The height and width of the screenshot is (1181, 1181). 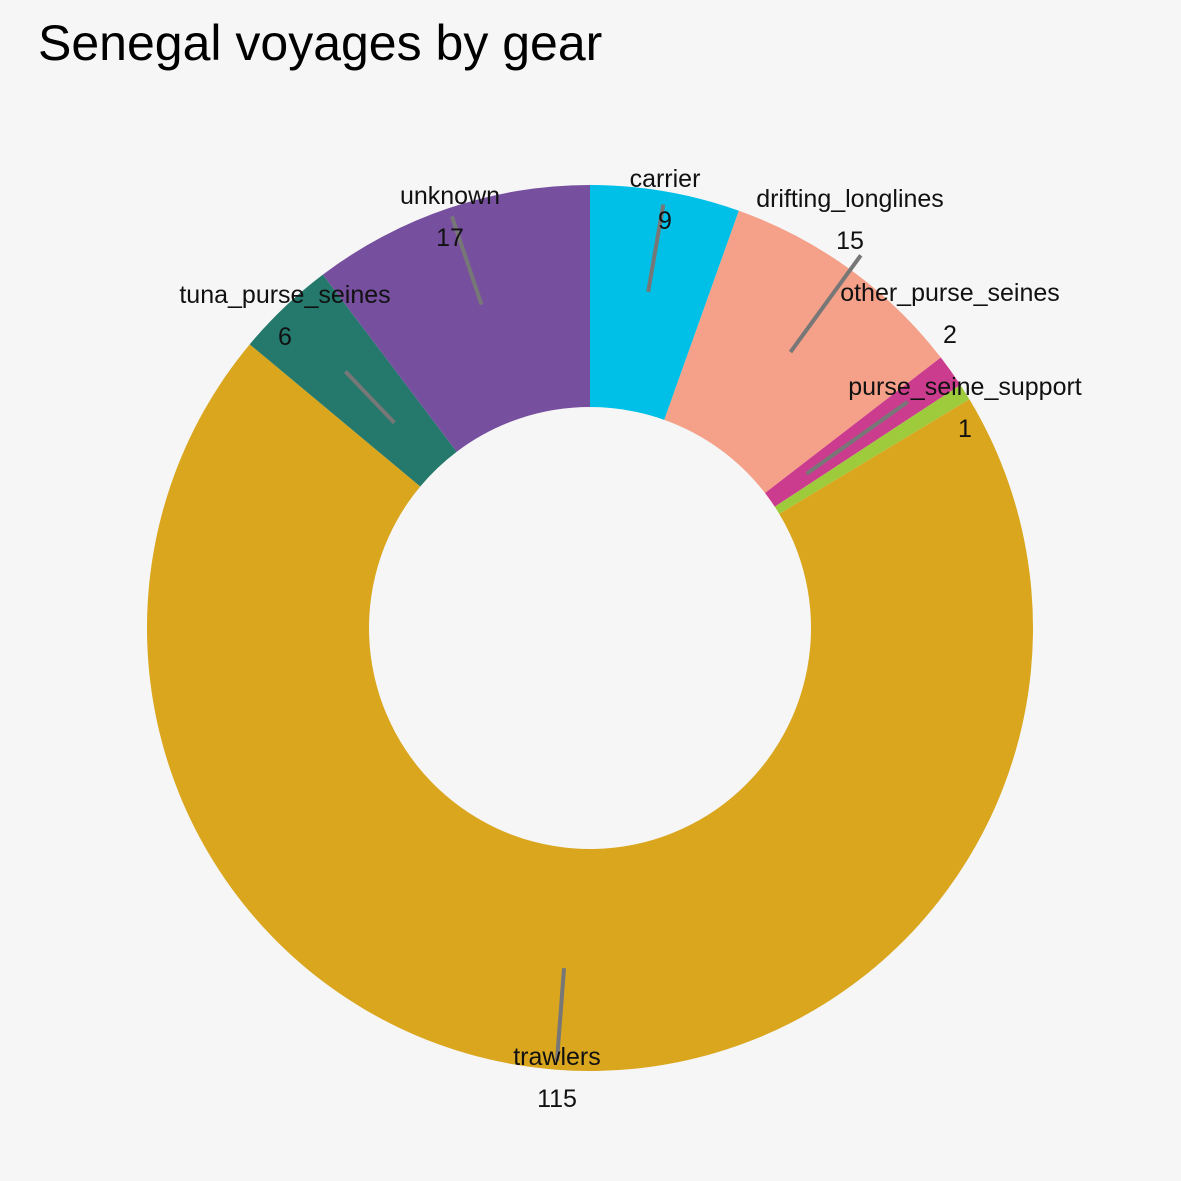 What do you see at coordinates (450, 238) in the screenshot?
I see `slice-value-unknown: 17` at bounding box center [450, 238].